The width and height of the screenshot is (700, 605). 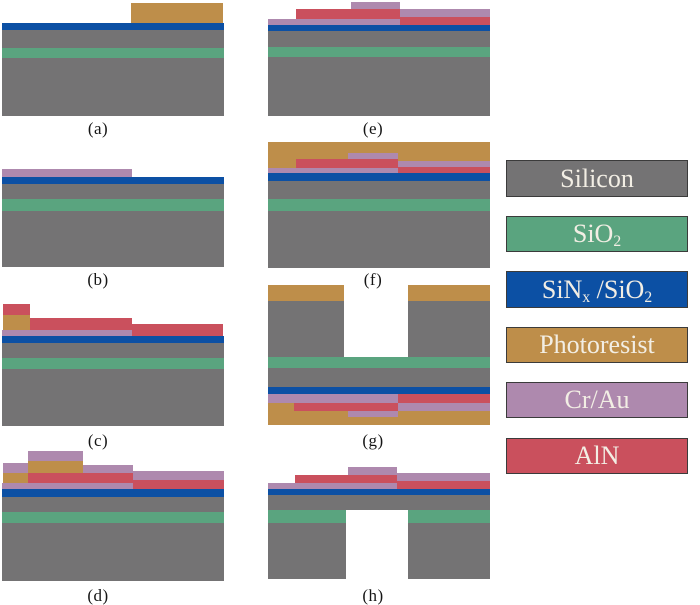 I want to click on legend-item-sio2: SiO2, so click(x=597, y=234).